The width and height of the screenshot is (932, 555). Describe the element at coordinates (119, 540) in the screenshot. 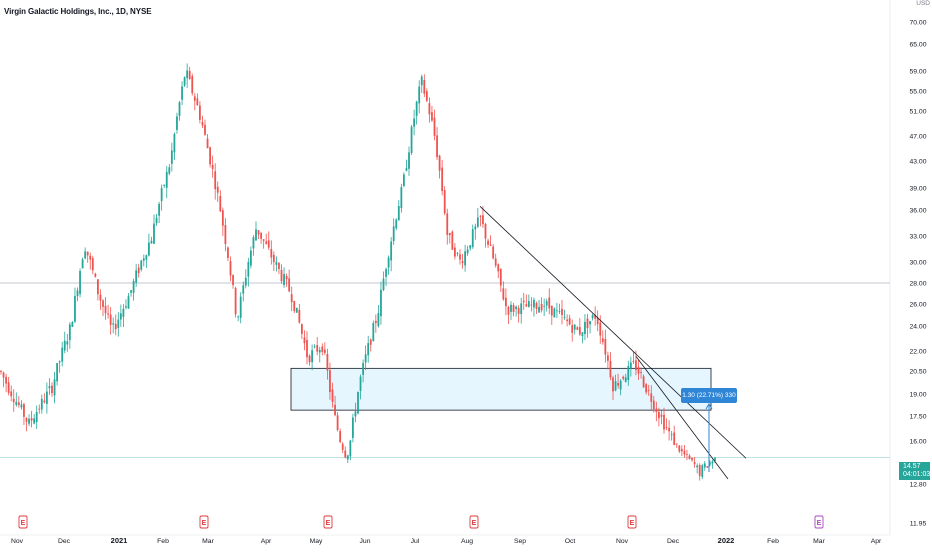

I see `x-tick-label: 2021` at that location.